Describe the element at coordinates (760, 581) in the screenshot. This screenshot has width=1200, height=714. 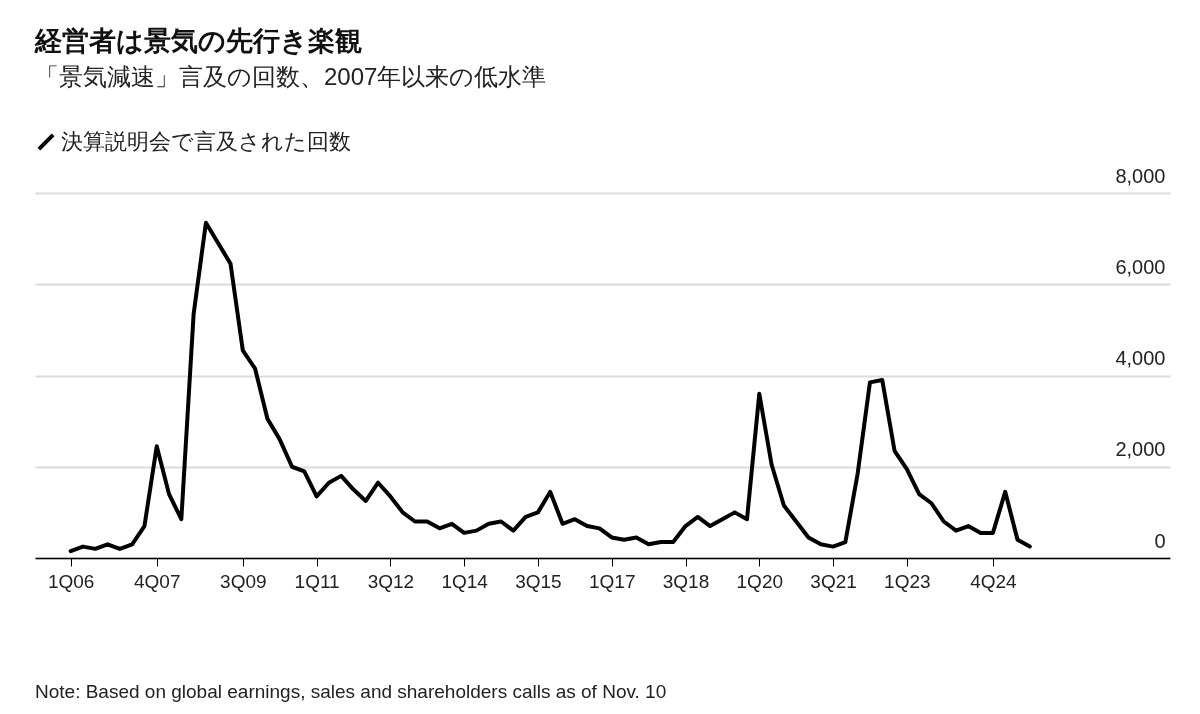
I see `x-tick-label: 1Q20` at that location.